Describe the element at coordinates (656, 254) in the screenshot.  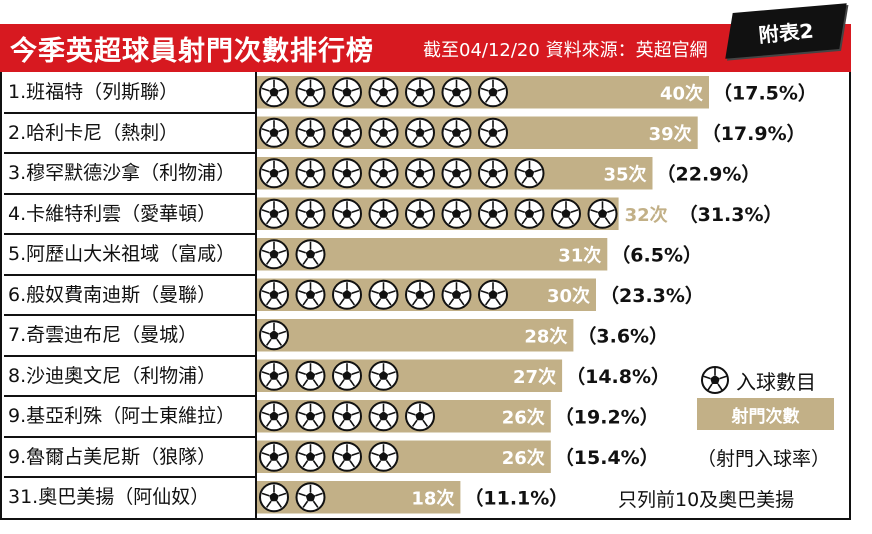
I see `shot-conversion-rate-label: （6.5%）` at that location.